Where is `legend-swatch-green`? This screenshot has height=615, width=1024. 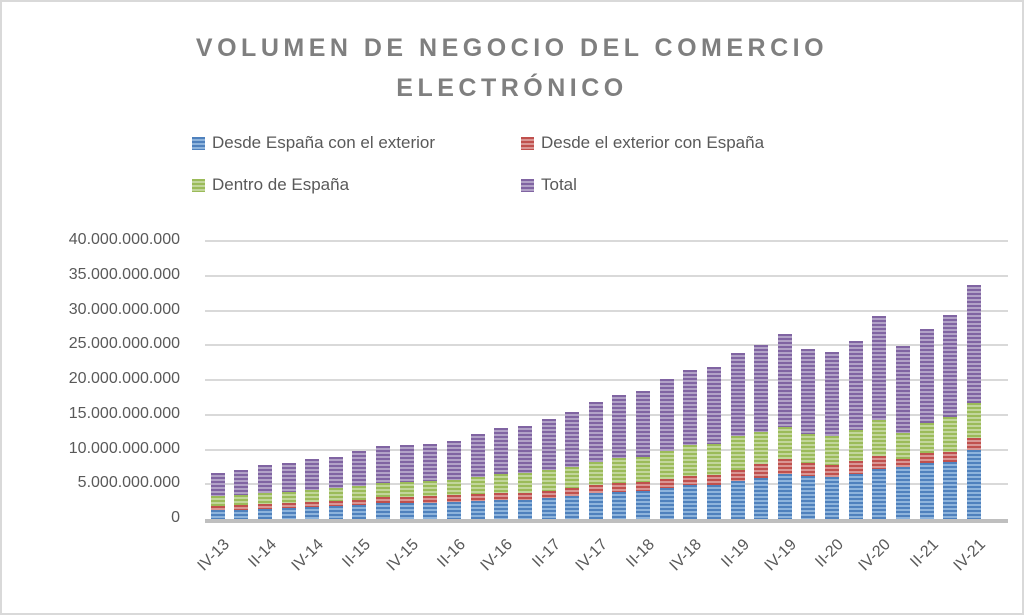 legend-swatch-green is located at coordinates (198, 185).